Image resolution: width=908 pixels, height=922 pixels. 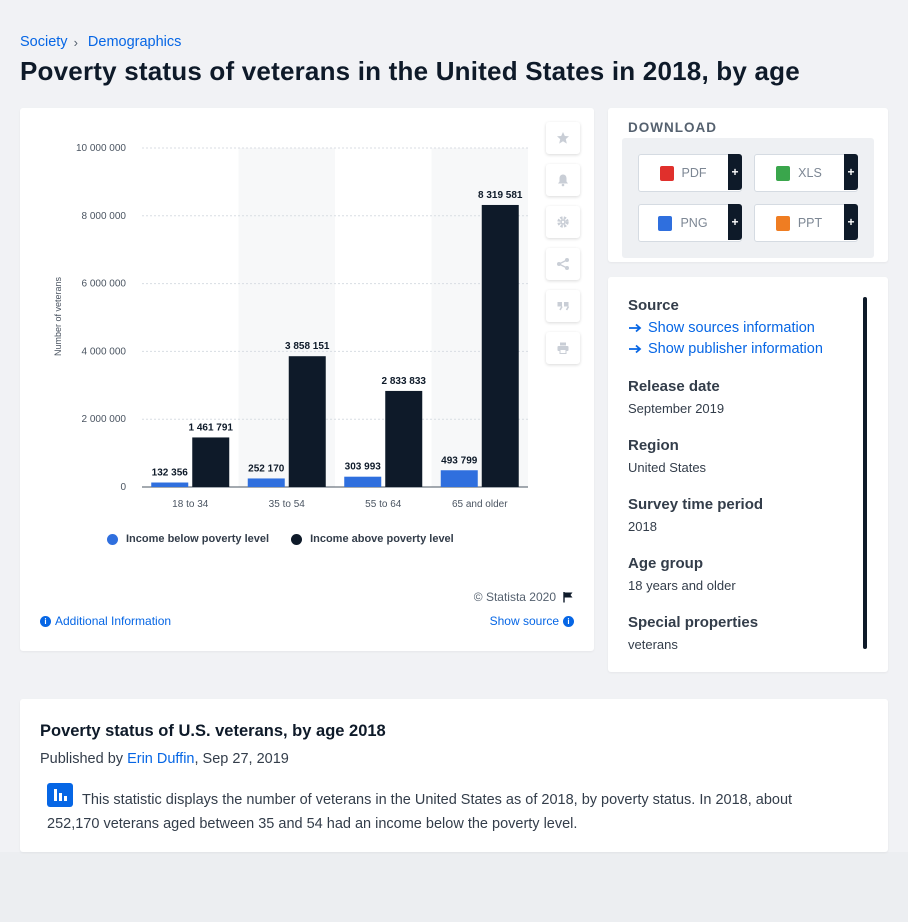 What do you see at coordinates (810, 173) in the screenshot?
I see `download-xls-label: XLS` at bounding box center [810, 173].